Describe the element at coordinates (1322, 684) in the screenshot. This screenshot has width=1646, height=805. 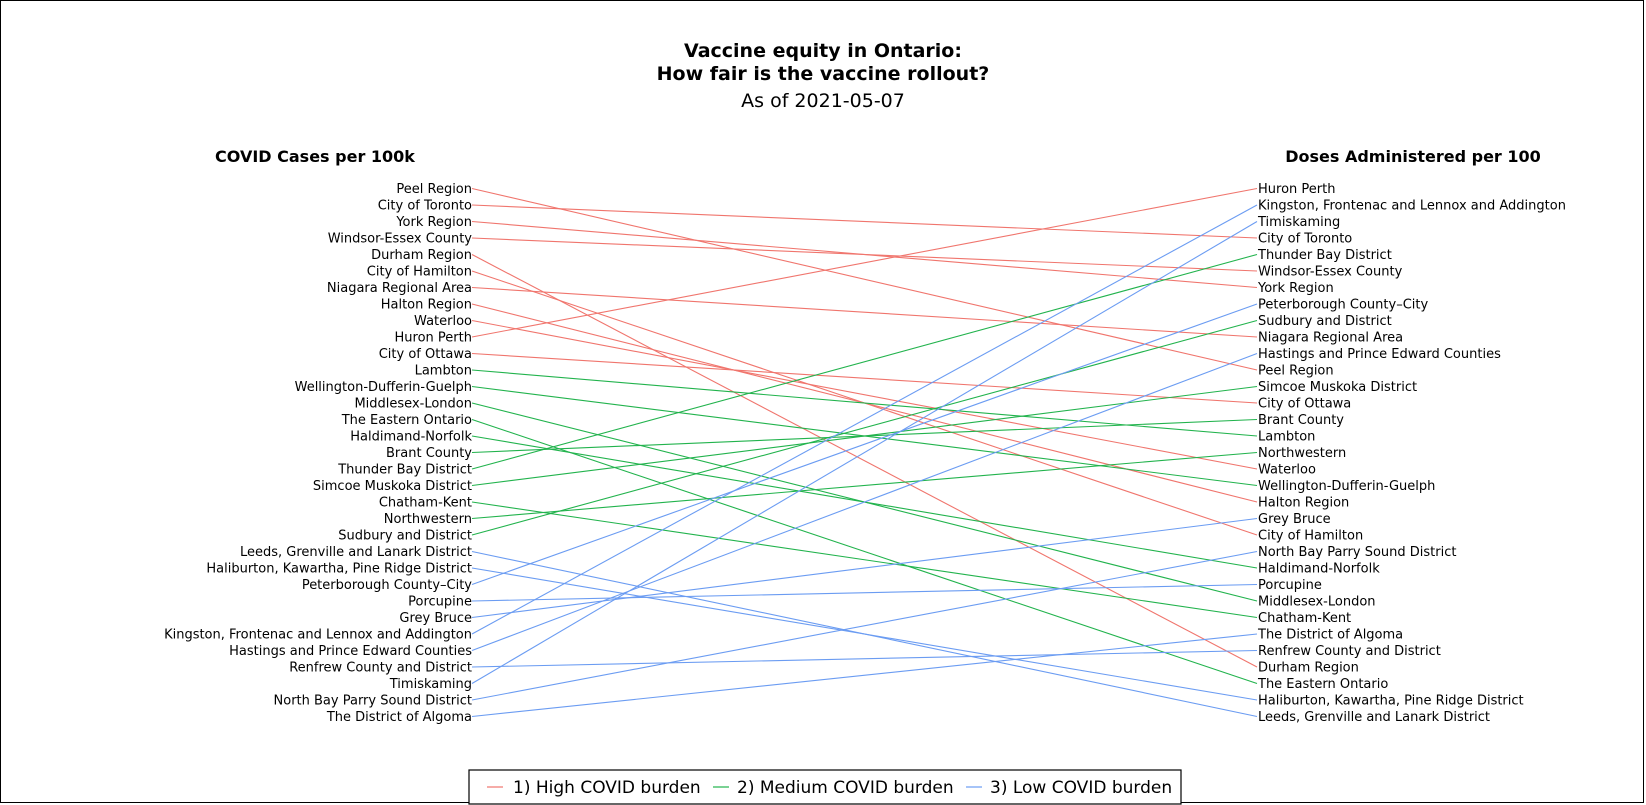
I see `right-label-the-eastern-ontario: The Eastern Ontario` at that location.